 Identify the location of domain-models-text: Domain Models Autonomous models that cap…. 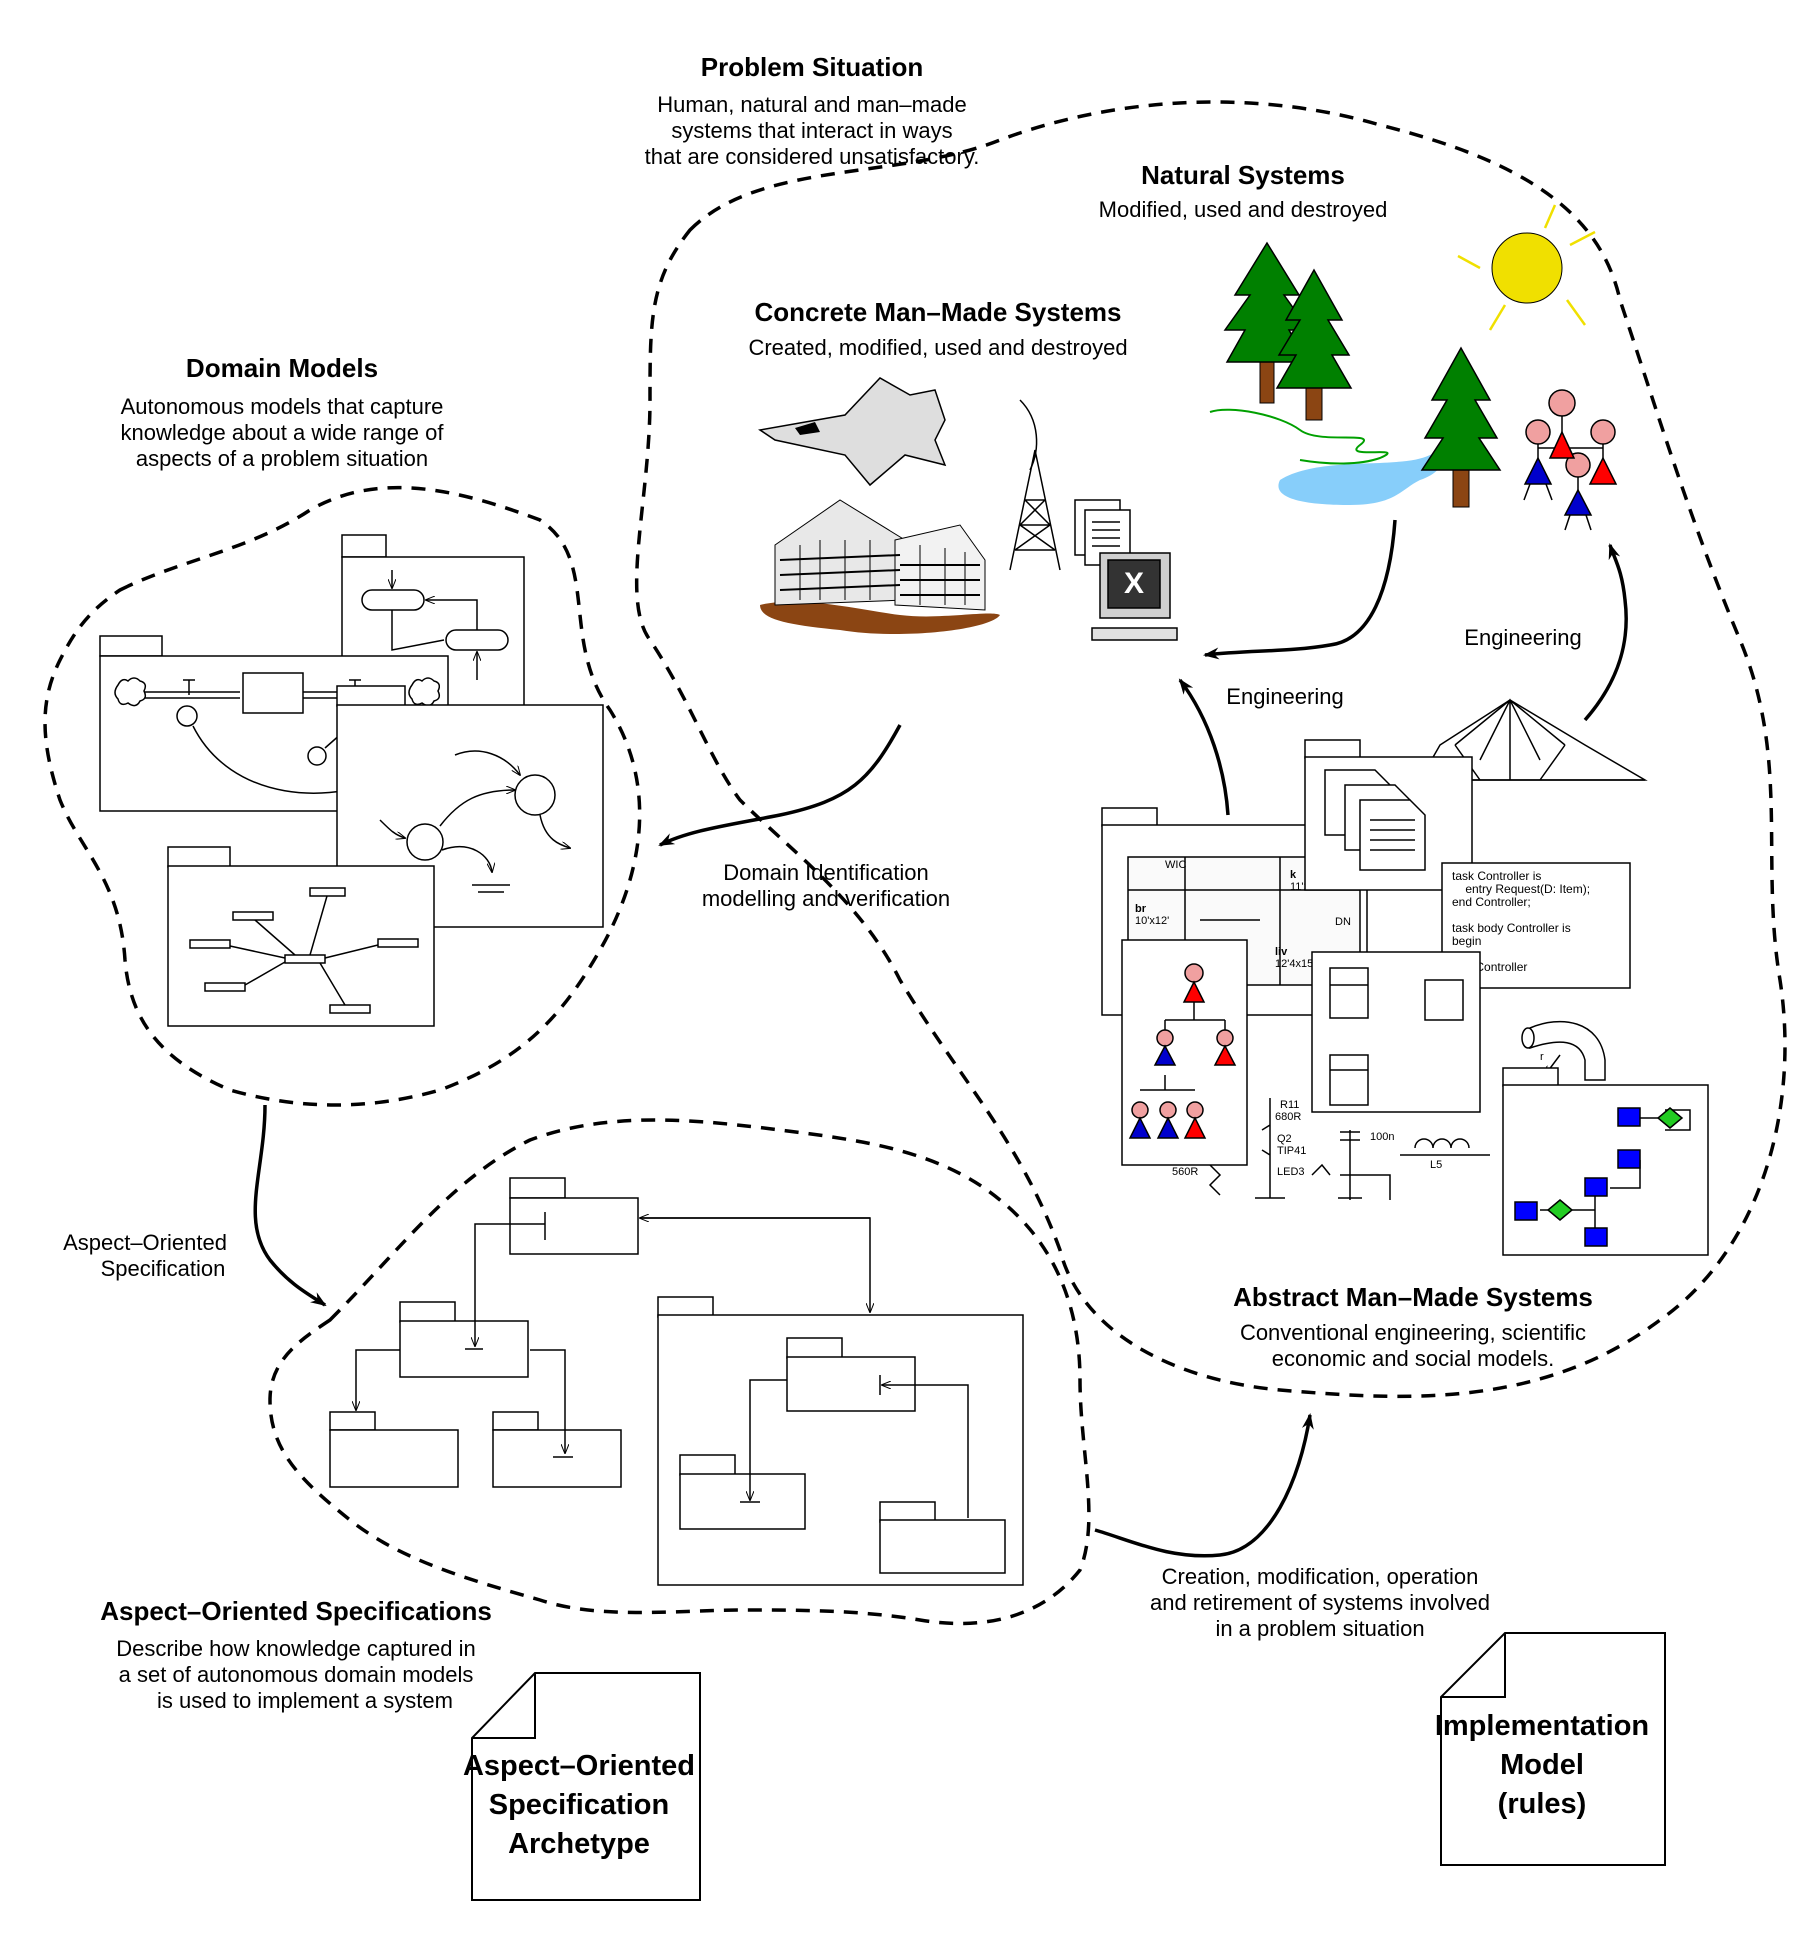
(283, 412).